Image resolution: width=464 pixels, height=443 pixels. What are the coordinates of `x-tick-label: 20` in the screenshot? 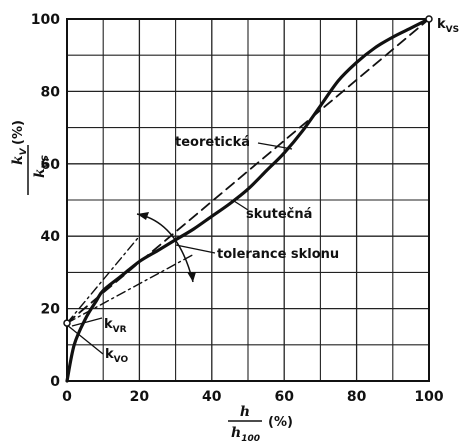 It's located at (140, 397).